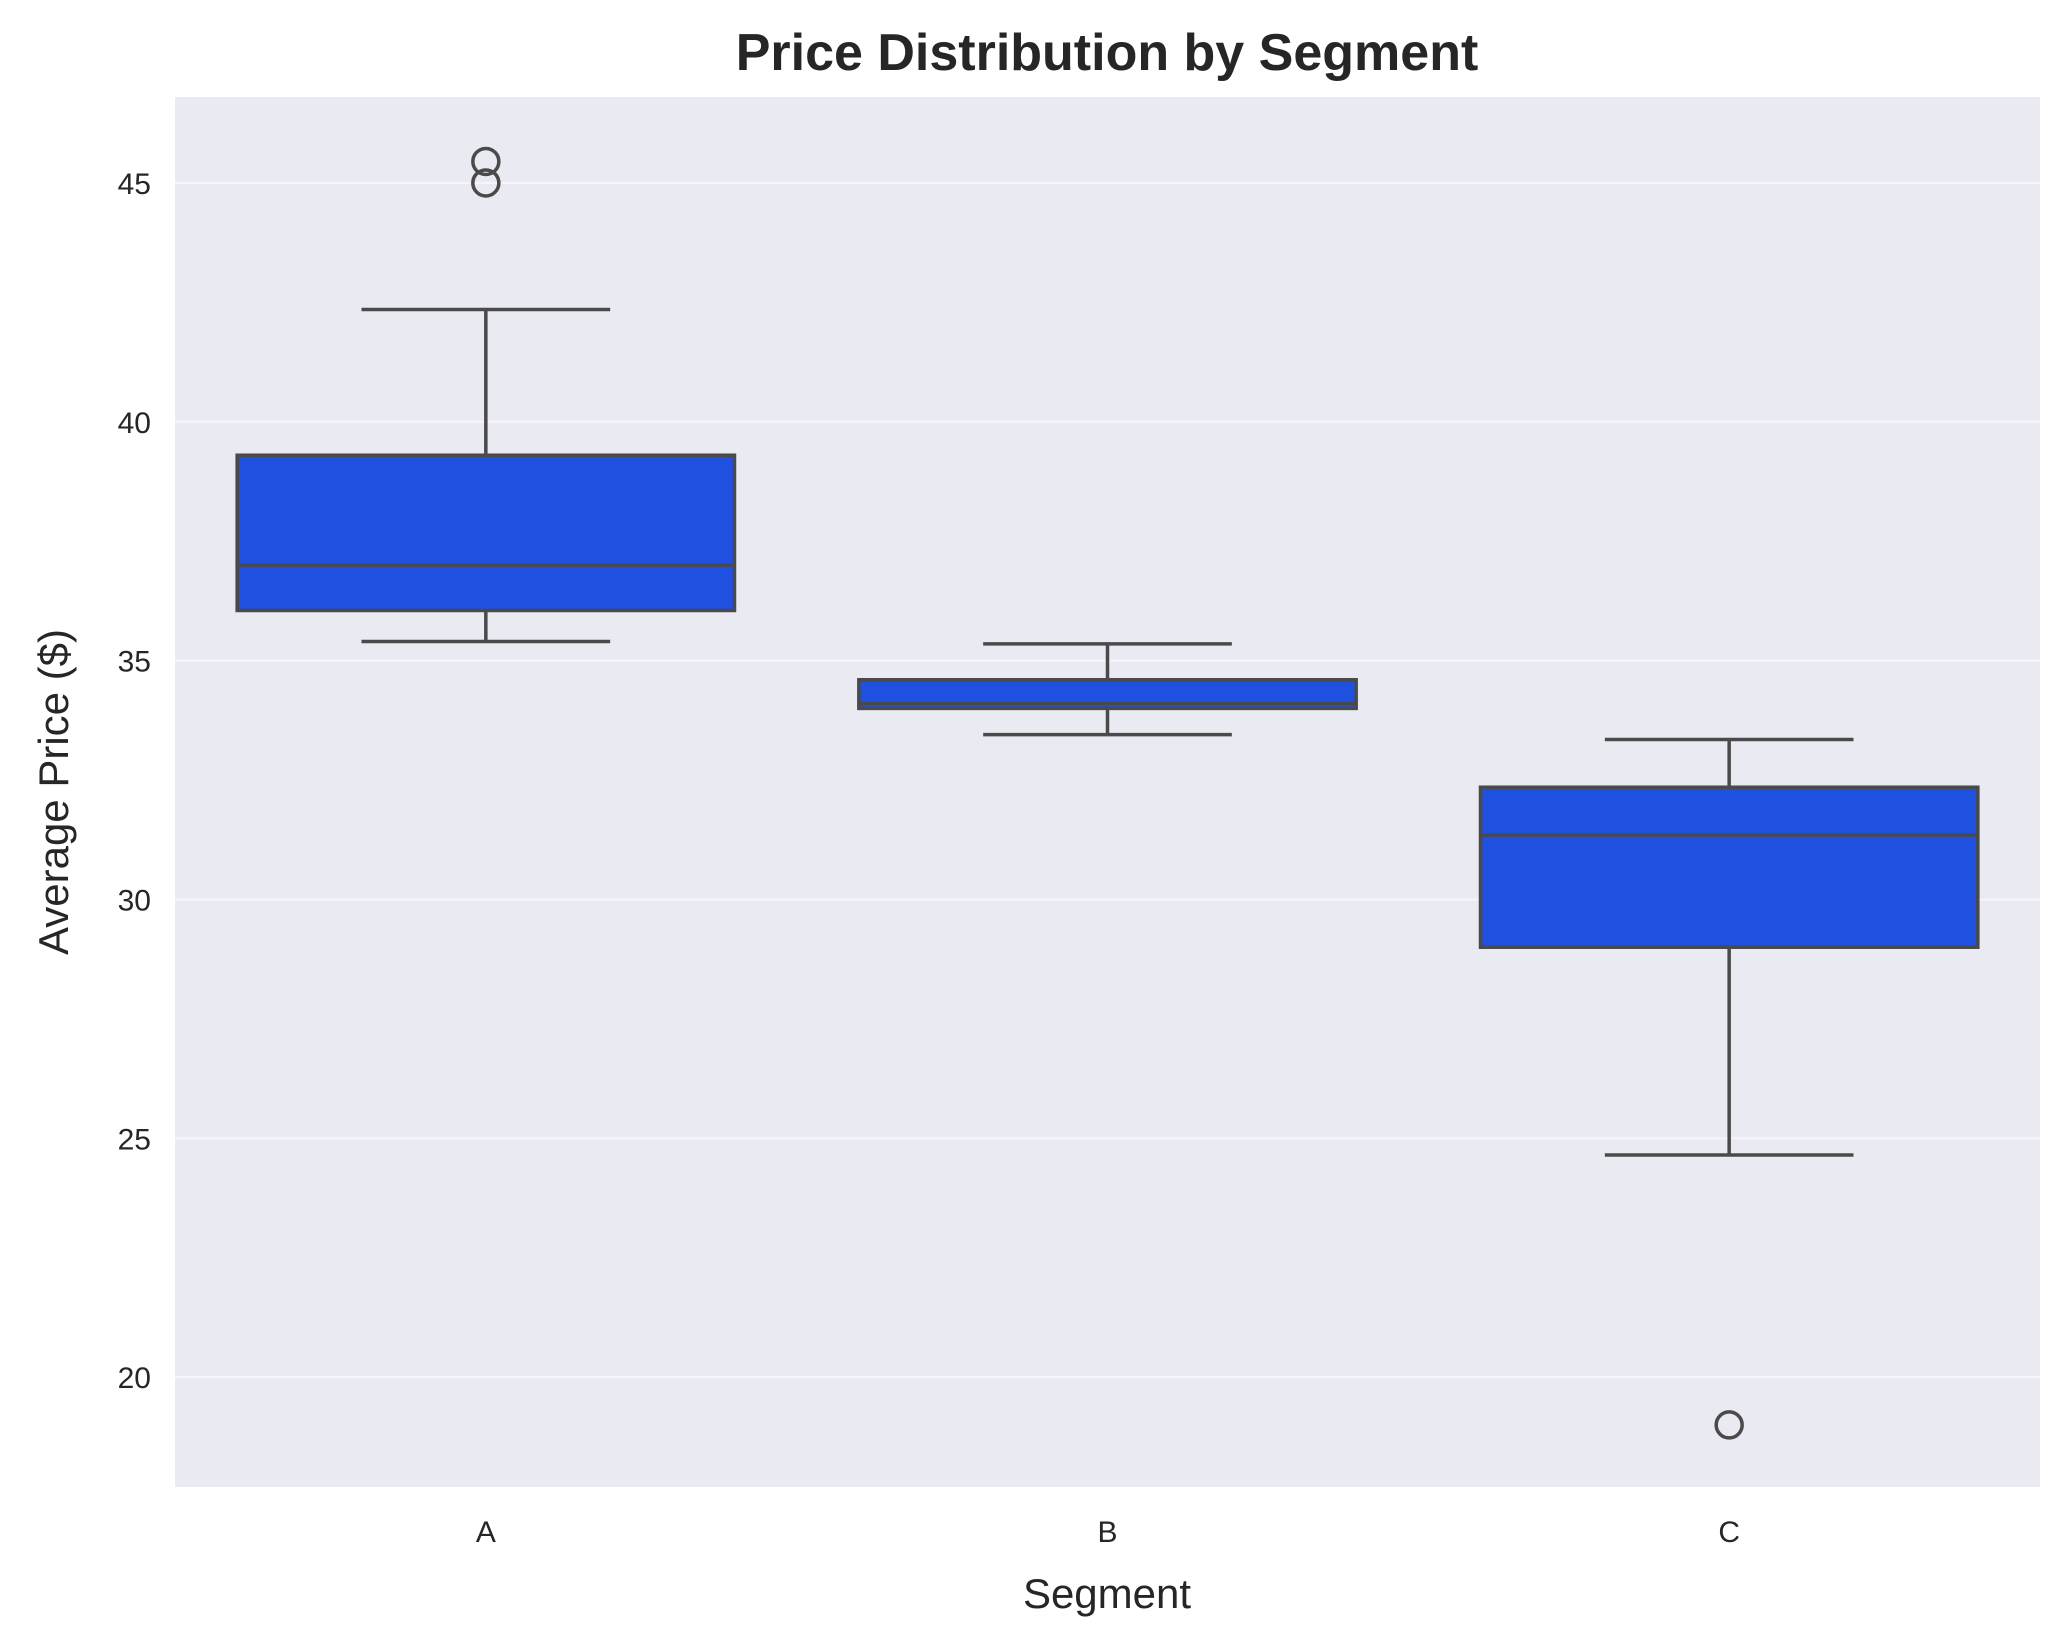 This screenshot has height=1644, width=2063. I want to click on x-tick-label: B, so click(1107, 1532).